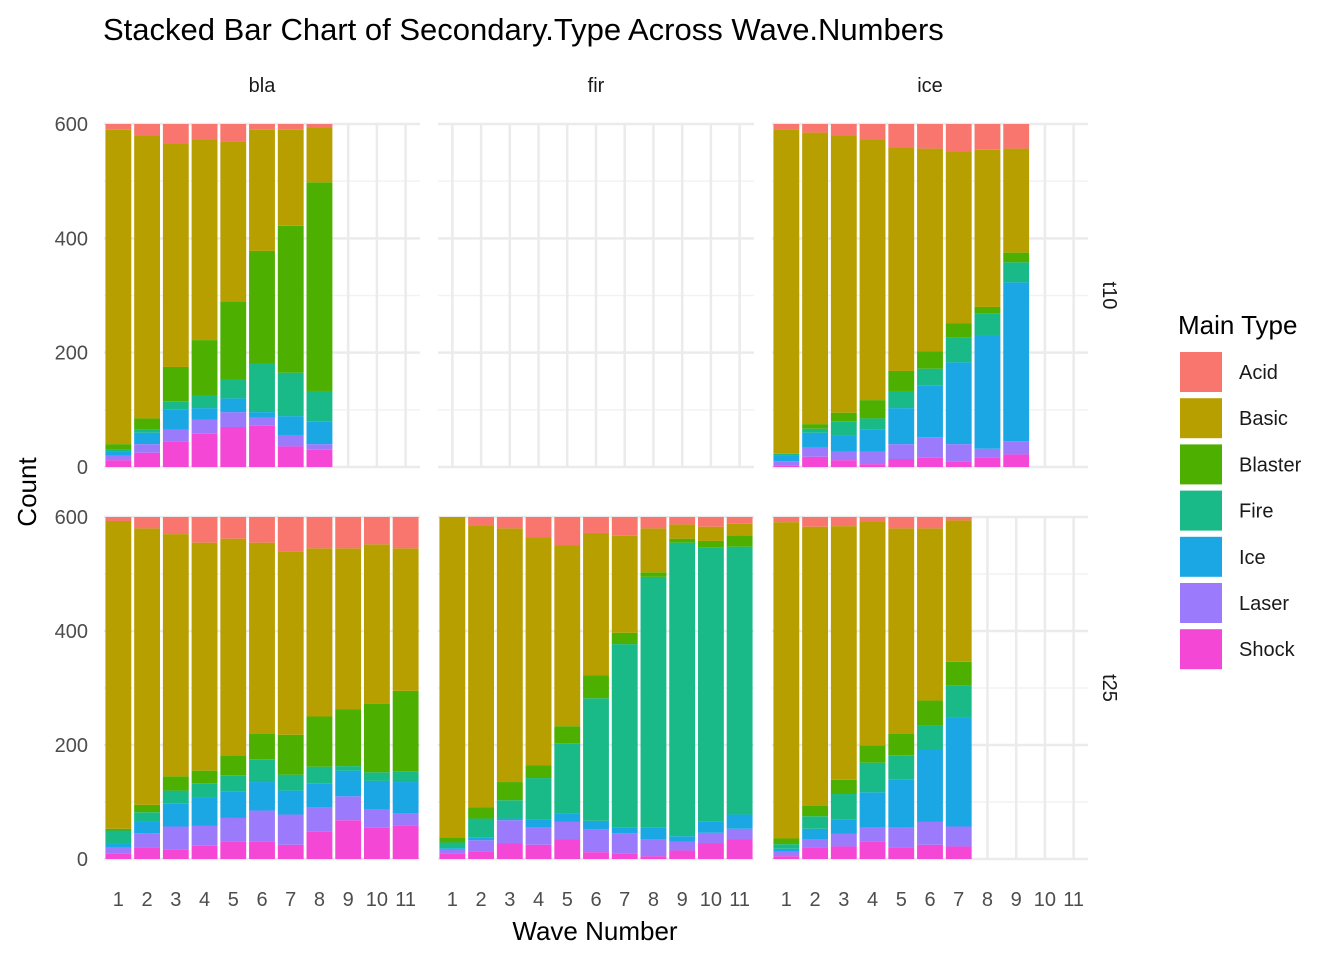 This screenshot has height=960, width=1344. I want to click on legend-label-fire: Fire, so click(1256, 512).